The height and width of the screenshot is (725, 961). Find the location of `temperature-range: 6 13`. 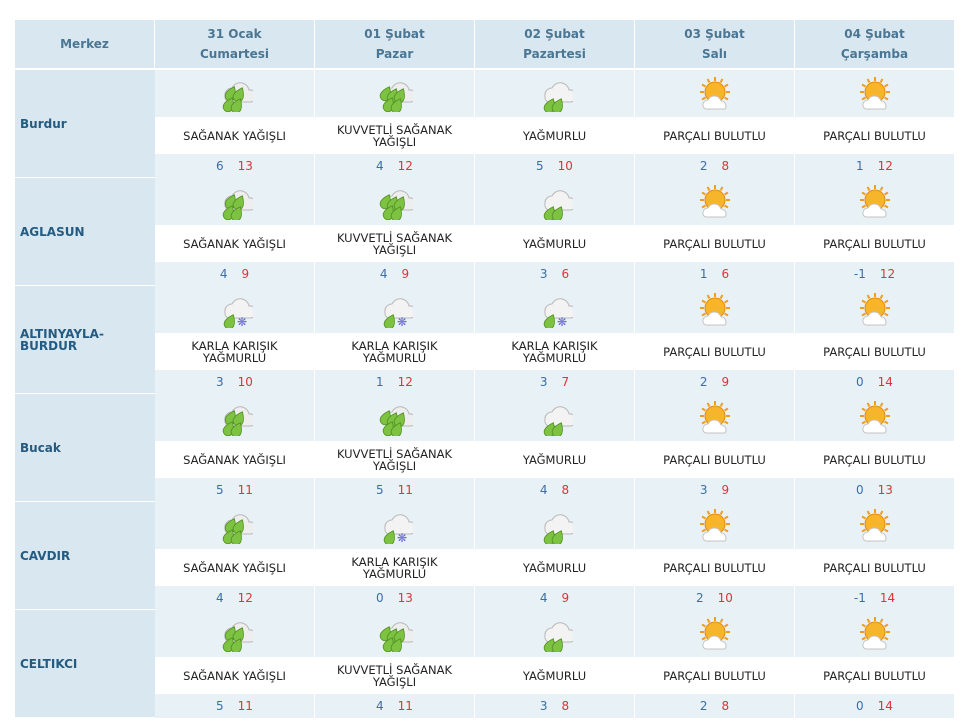

temperature-range: 6 13 is located at coordinates (234, 166).